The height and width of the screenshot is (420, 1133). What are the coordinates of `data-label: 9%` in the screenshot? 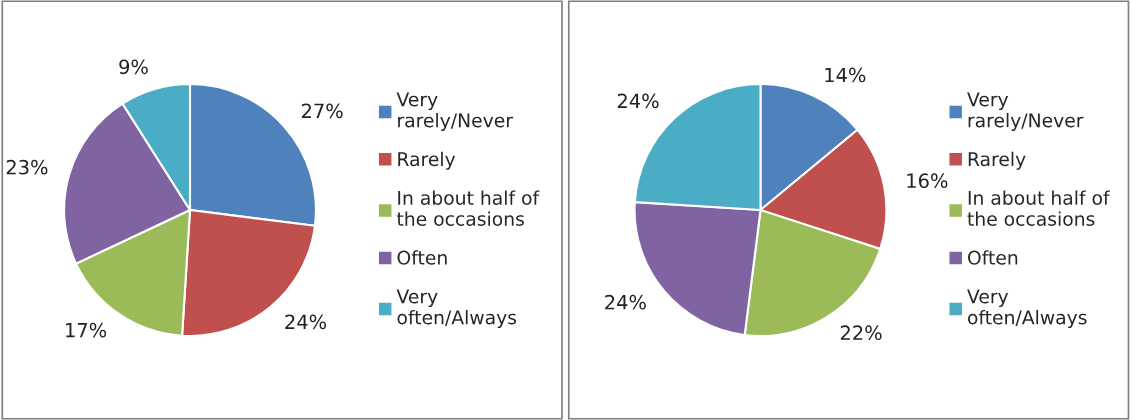 It's located at (133, 67).